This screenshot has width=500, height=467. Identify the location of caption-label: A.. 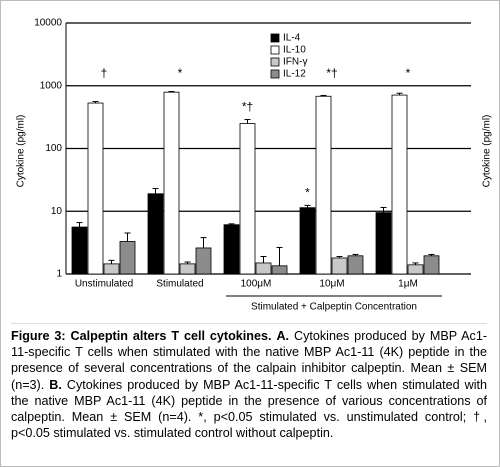
(283, 336).